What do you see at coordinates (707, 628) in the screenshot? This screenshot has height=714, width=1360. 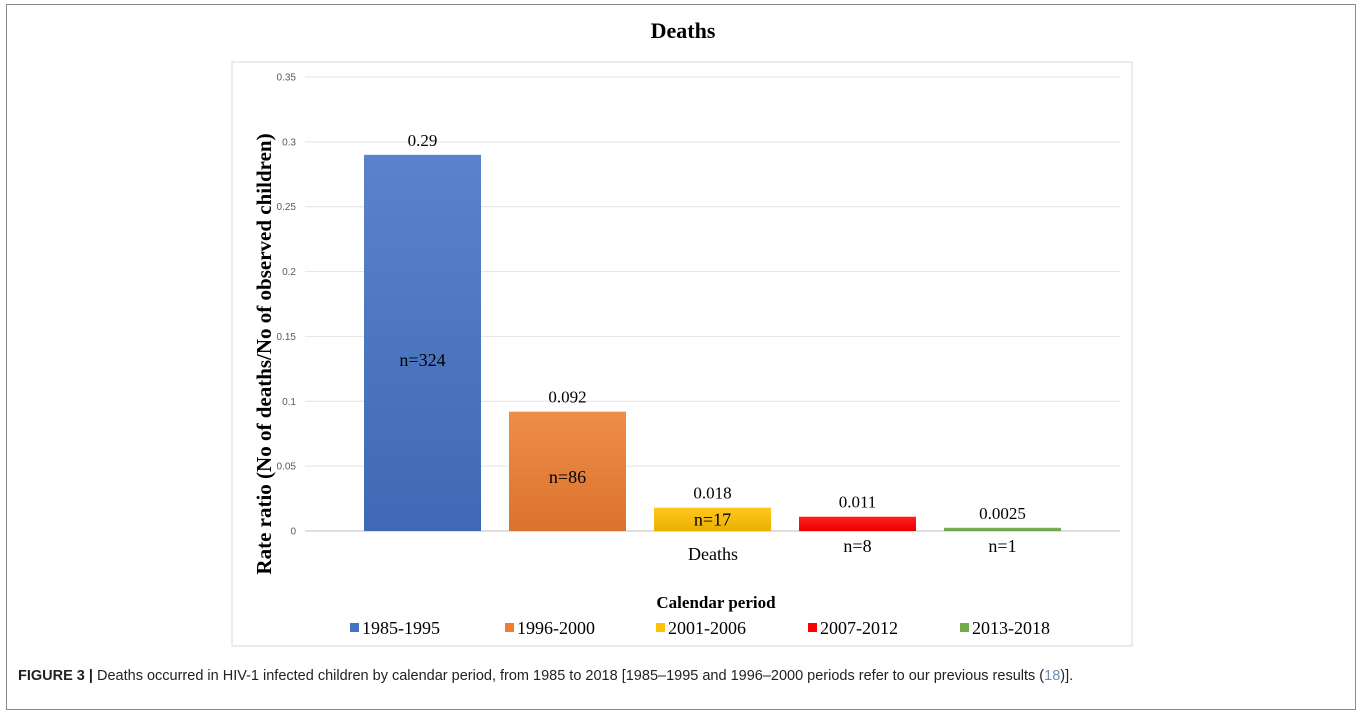 I see `legend-label: 2001-2006` at bounding box center [707, 628].